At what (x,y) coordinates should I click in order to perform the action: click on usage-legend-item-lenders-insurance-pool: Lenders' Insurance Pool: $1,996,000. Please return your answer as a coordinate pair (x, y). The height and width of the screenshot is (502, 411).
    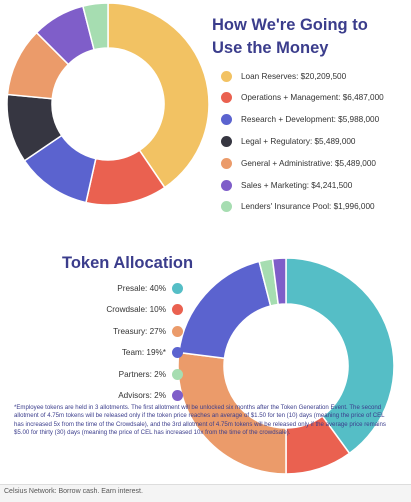
    Looking at the image, I should click on (298, 207).